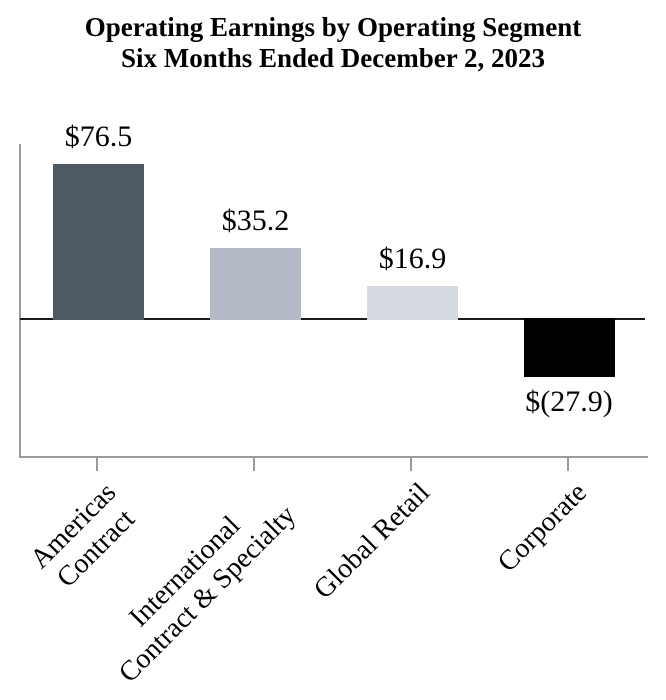 The height and width of the screenshot is (700, 666). I want to click on value-label-international-contract-specialty: $35.2, so click(255, 220).